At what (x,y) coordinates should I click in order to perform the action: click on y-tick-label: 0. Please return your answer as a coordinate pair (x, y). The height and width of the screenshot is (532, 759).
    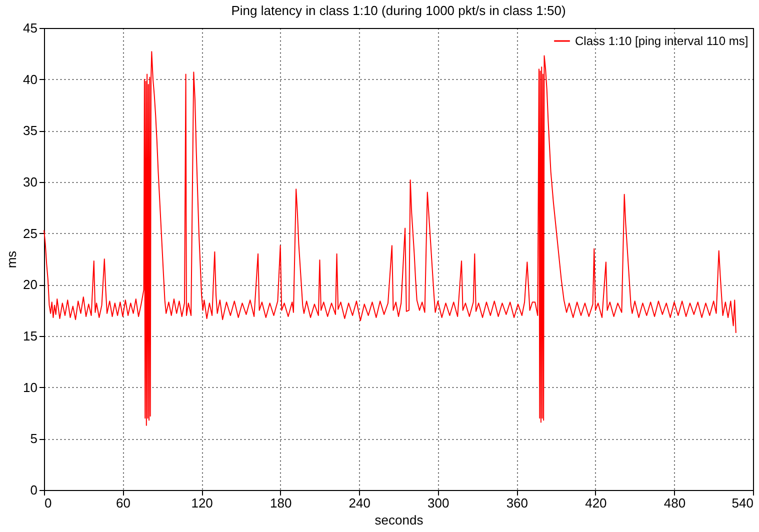
    Looking at the image, I should click on (34, 490).